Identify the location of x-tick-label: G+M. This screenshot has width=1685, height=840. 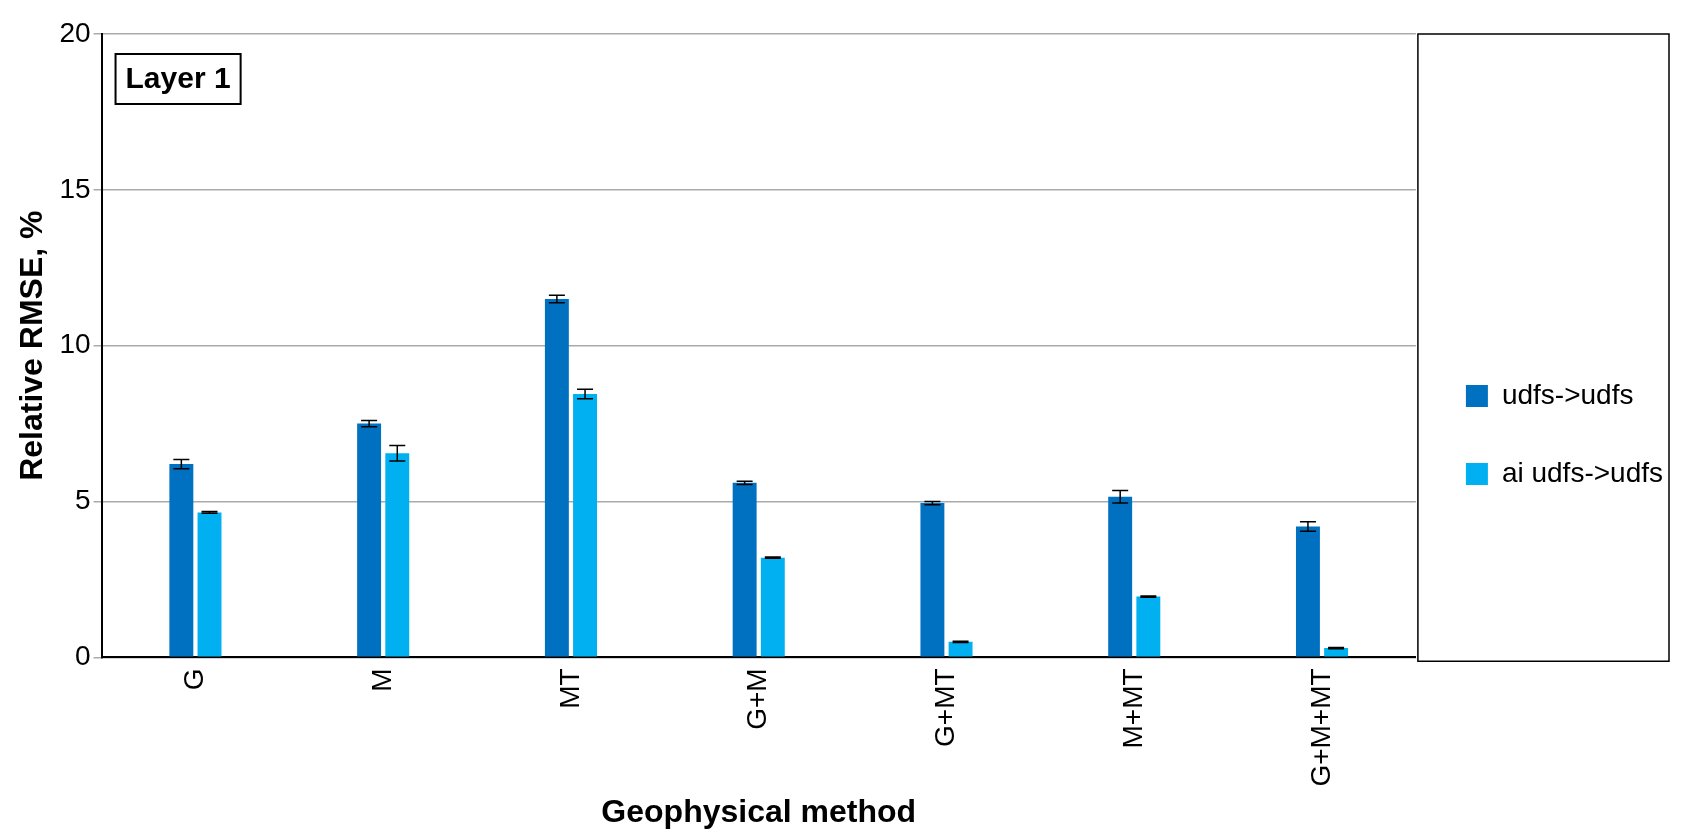
(757, 699).